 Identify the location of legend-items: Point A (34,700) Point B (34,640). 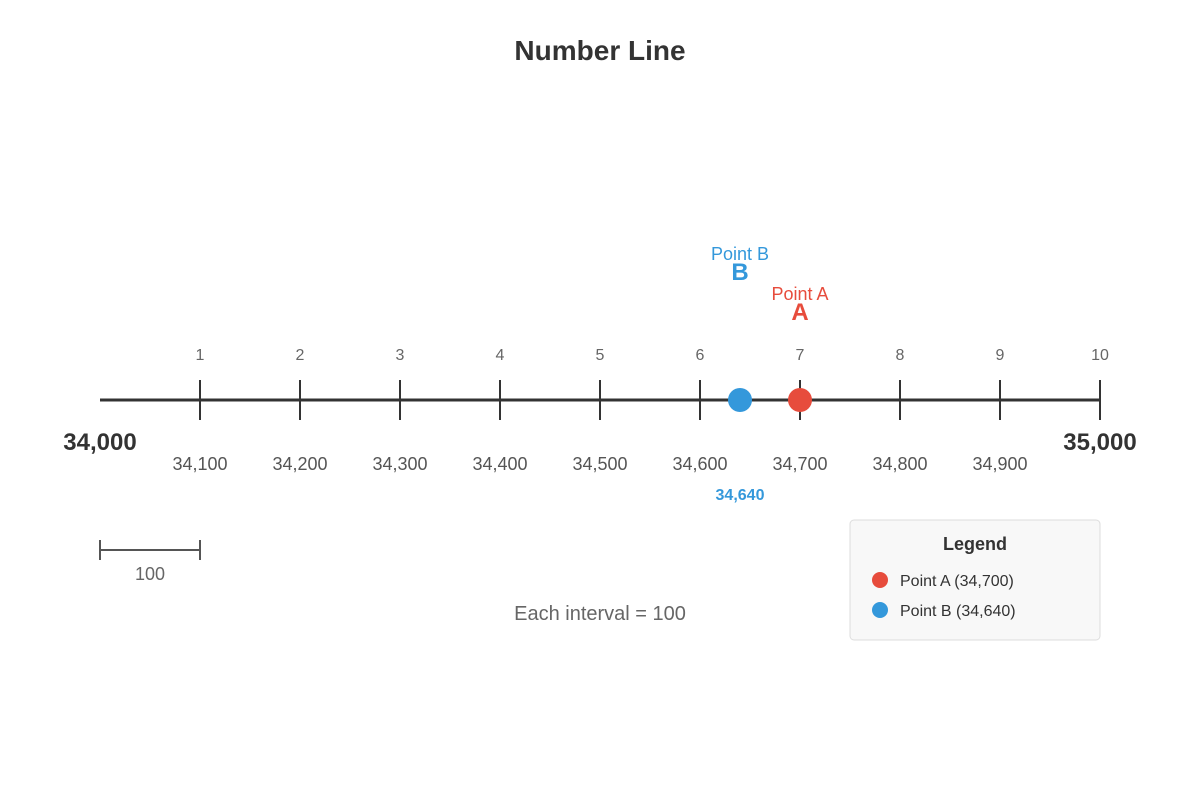
(944, 596).